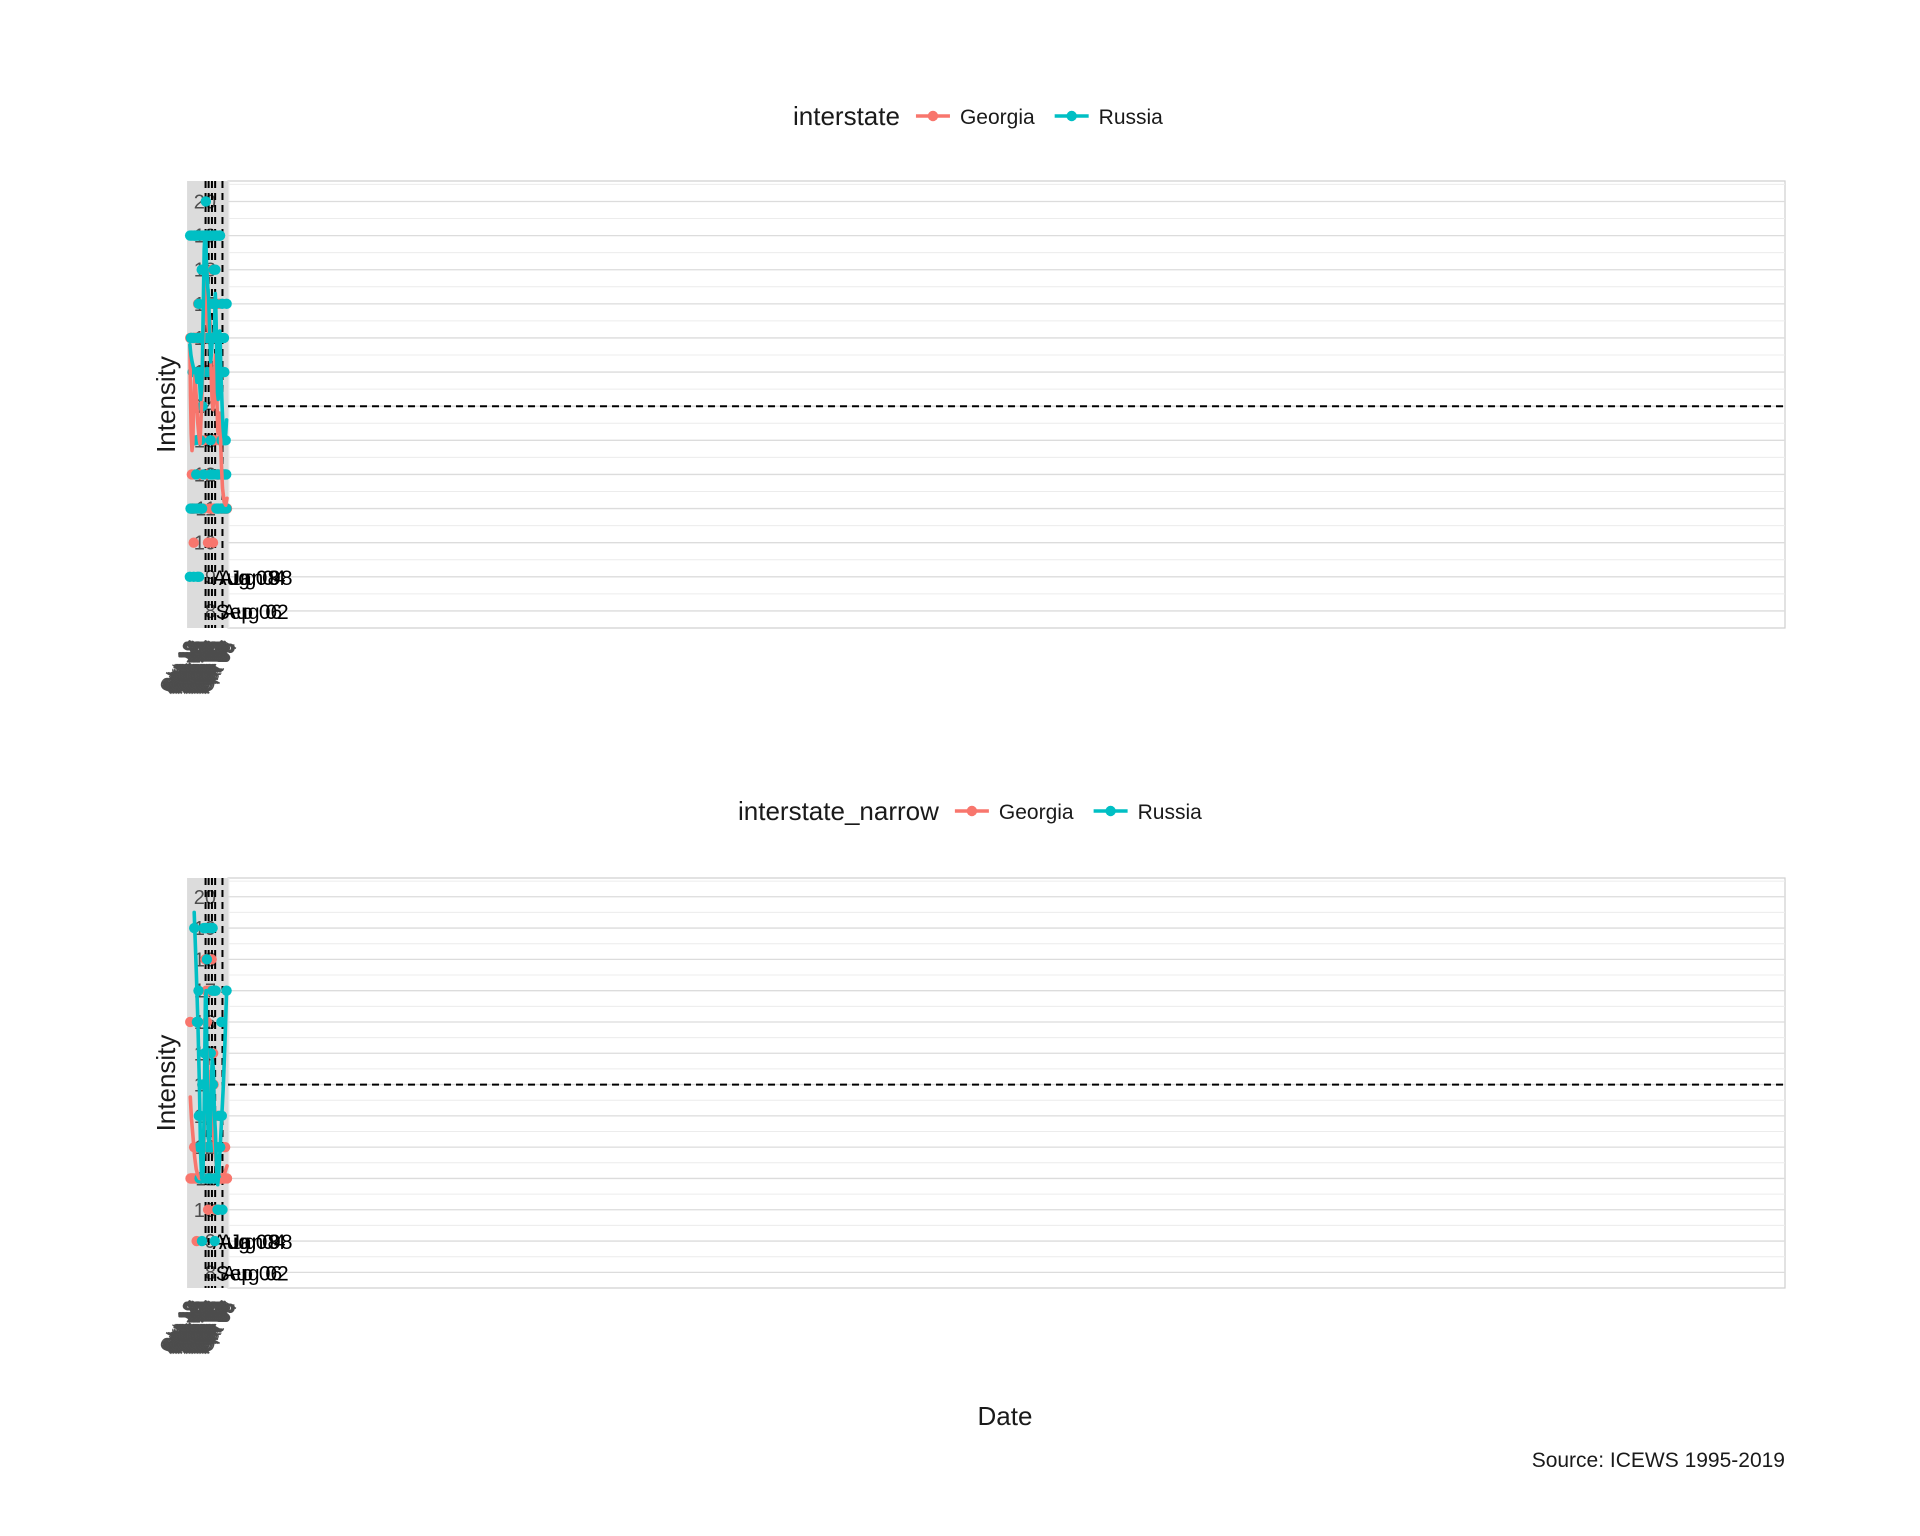 Image resolution: width=1920 pixels, height=1536 pixels. What do you see at coordinates (838, 811) in the screenshot?
I see `legend-title: interstate_narrow` at bounding box center [838, 811].